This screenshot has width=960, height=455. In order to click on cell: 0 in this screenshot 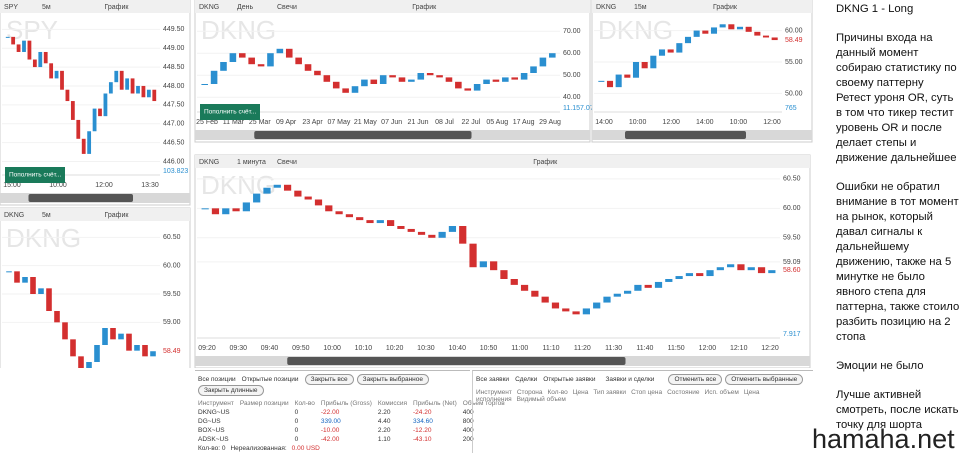, I will do `click(296, 412)`.